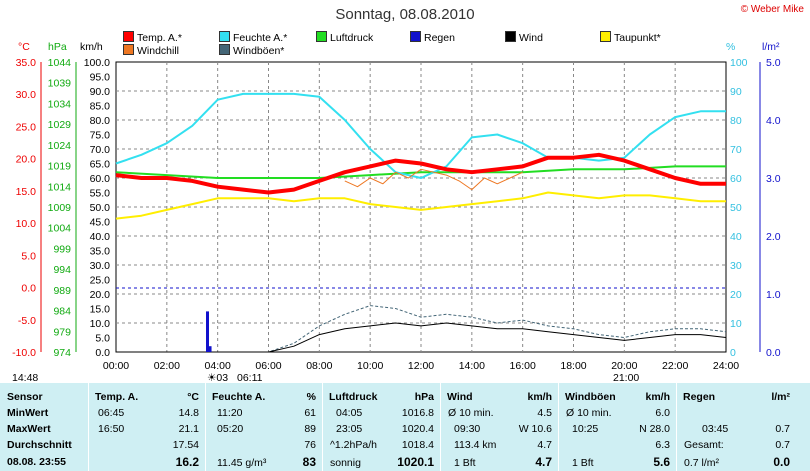 Image resolution: width=810 pixels, height=471 pixels. I want to click on pressure-tick-label: 1029, so click(60, 125).